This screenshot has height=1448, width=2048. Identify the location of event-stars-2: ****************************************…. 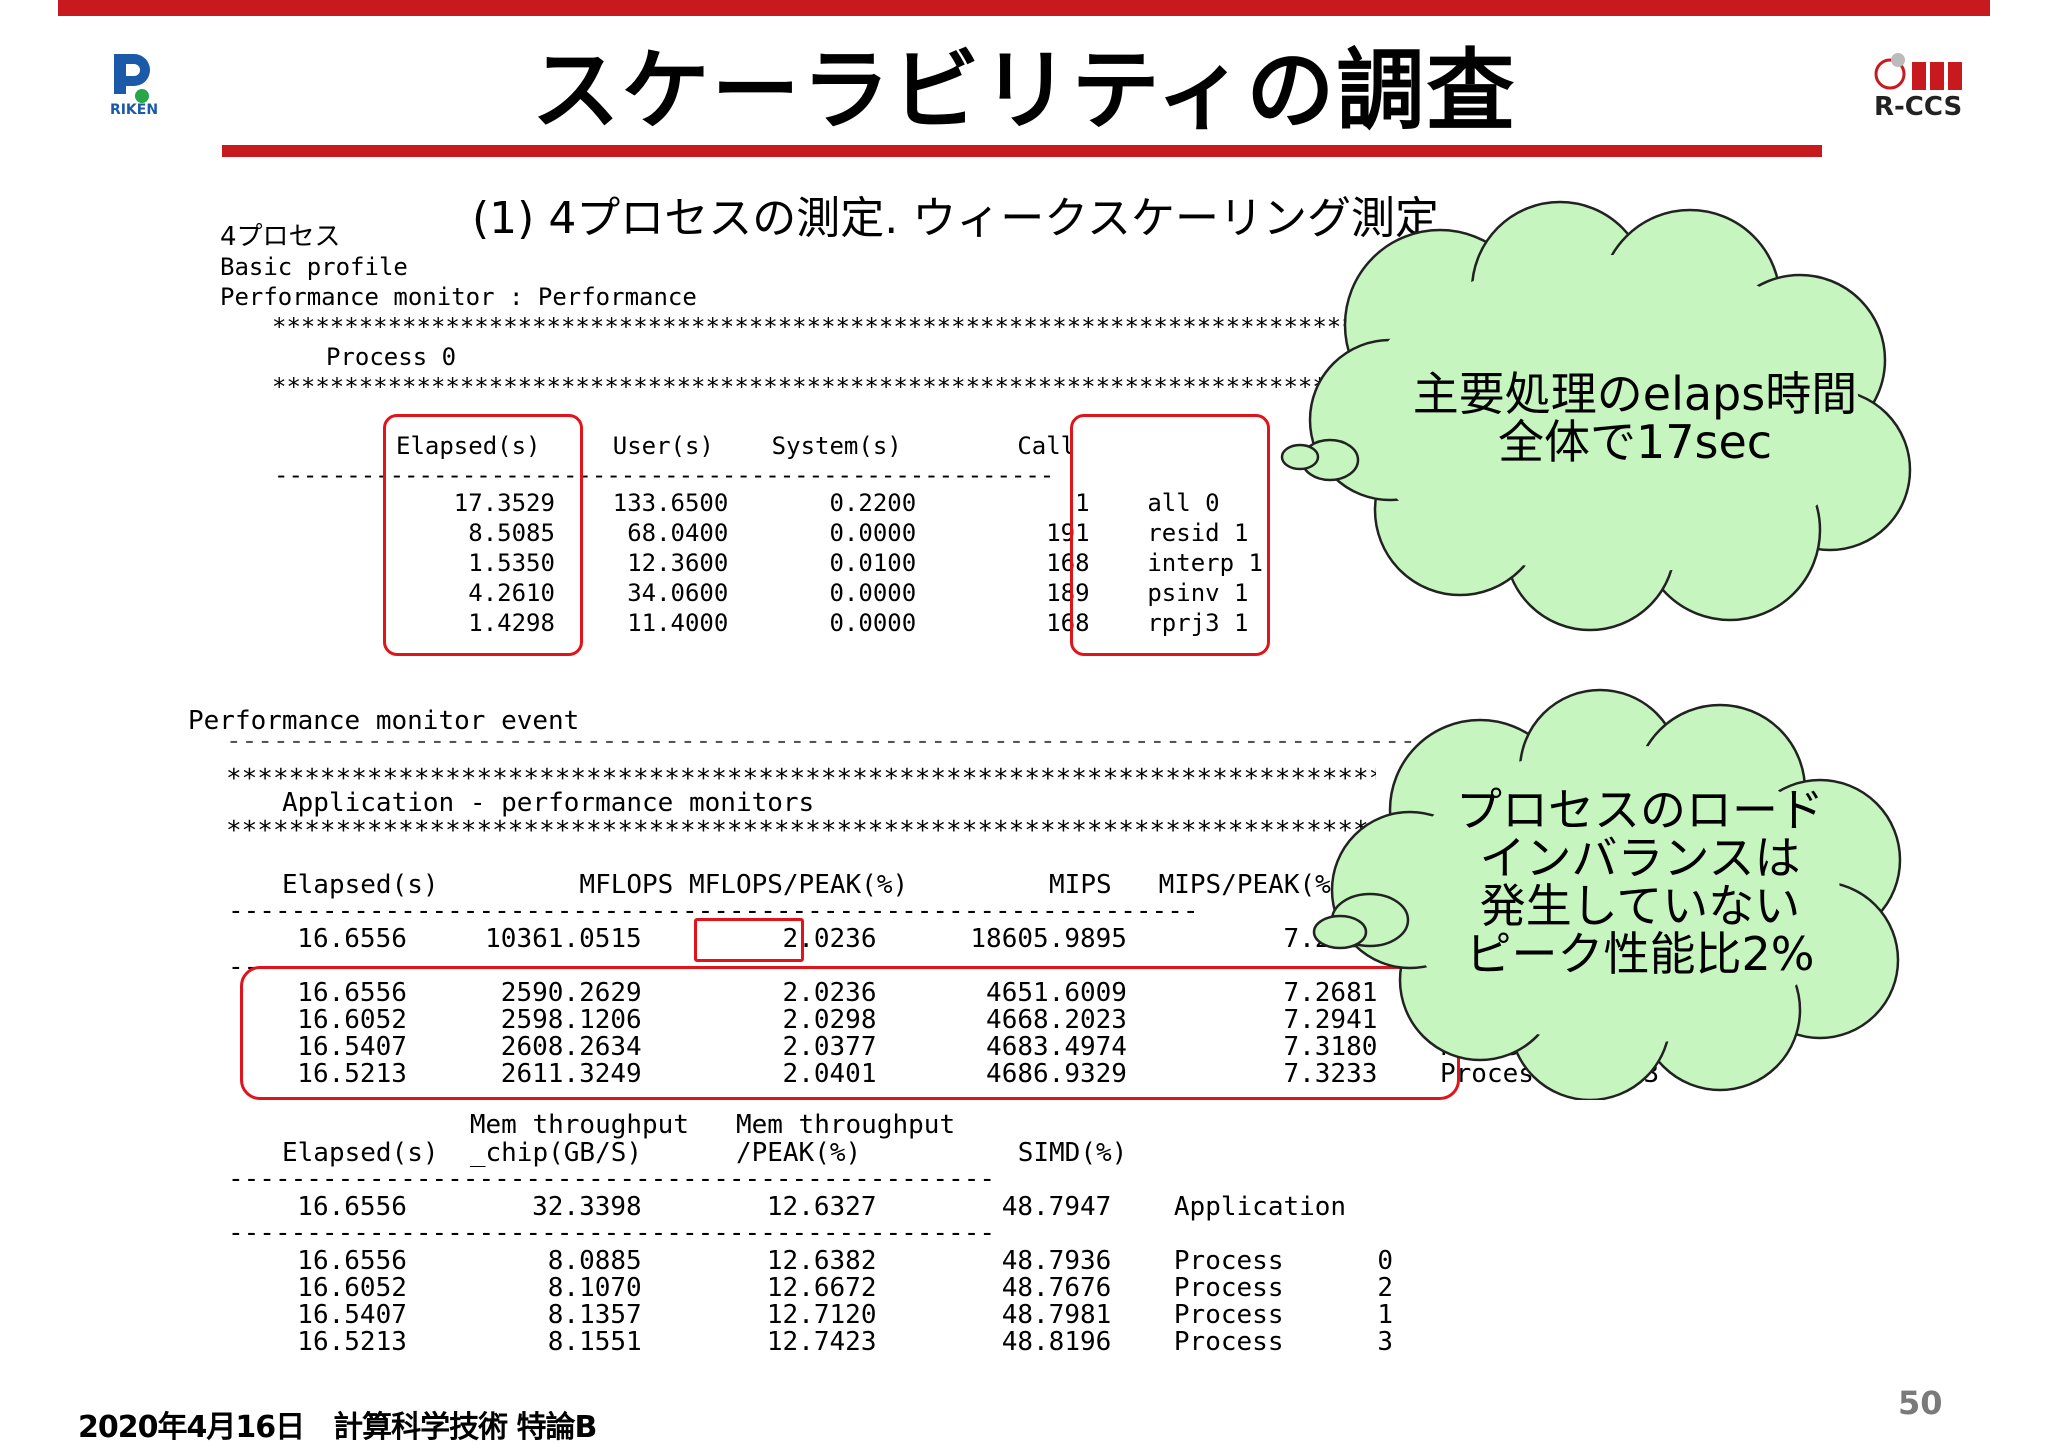
(801, 831).